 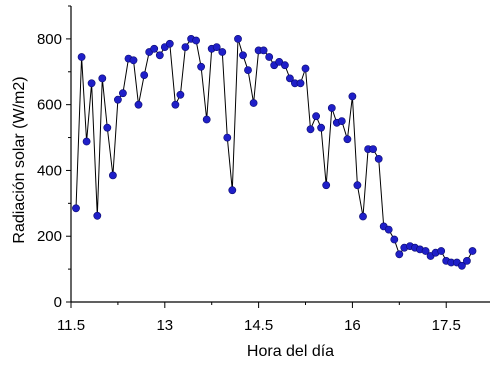 What do you see at coordinates (164, 325) in the screenshot?
I see `x-tick-label: 13` at bounding box center [164, 325].